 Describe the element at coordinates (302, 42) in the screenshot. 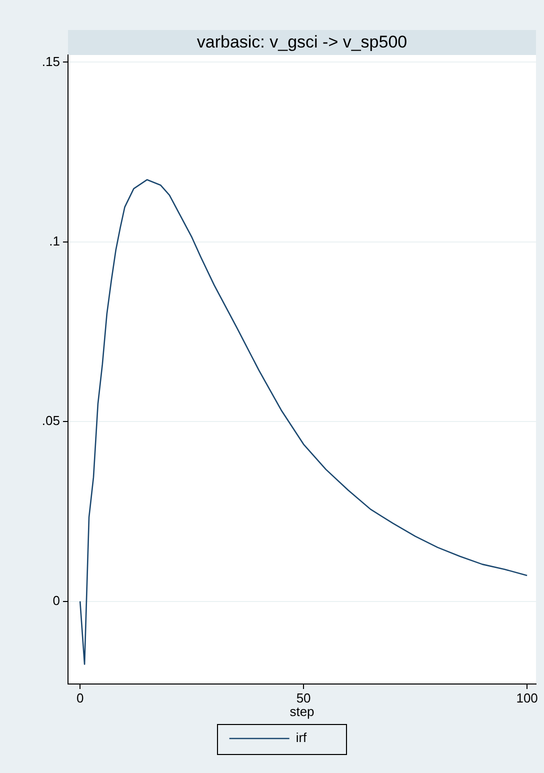

I see `chart-title: varbasic: v_gsci -> v_sp500` at that location.